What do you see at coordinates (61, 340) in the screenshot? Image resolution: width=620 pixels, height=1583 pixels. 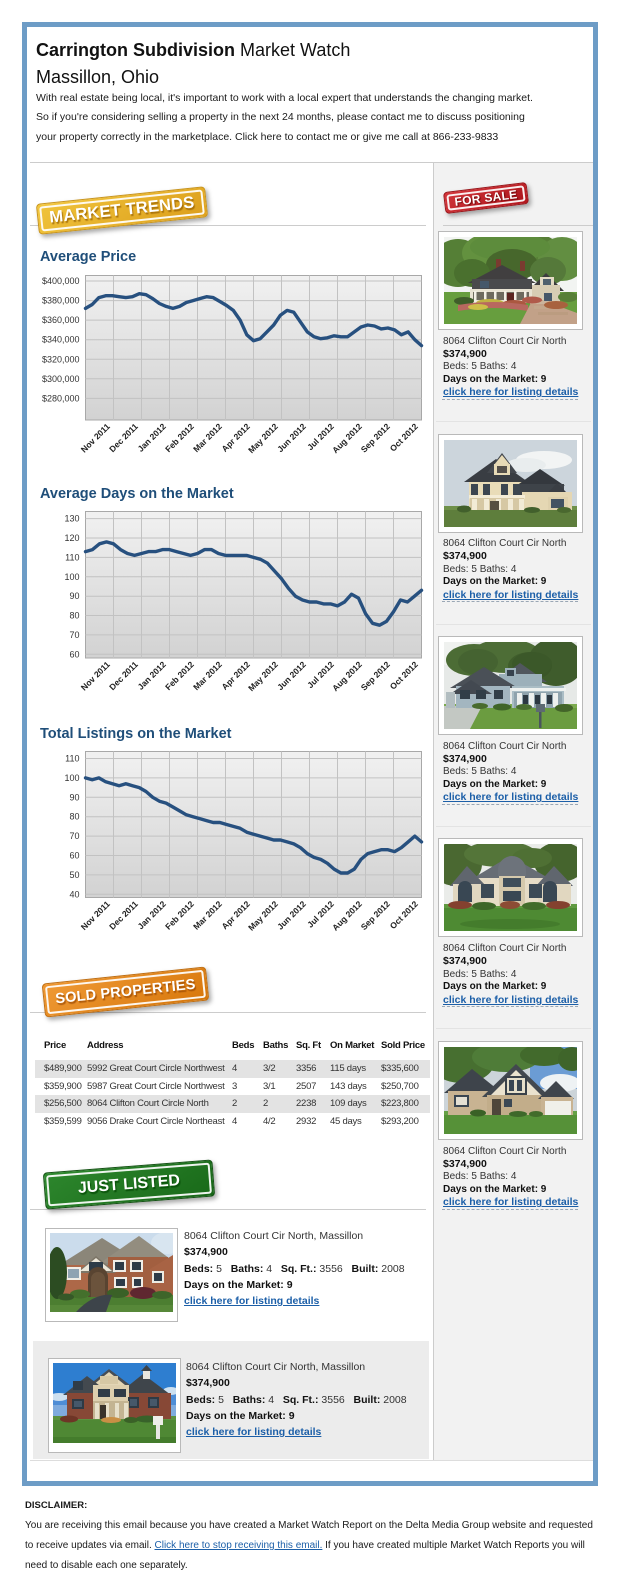 I see `svg-text: $340,000` at bounding box center [61, 340].